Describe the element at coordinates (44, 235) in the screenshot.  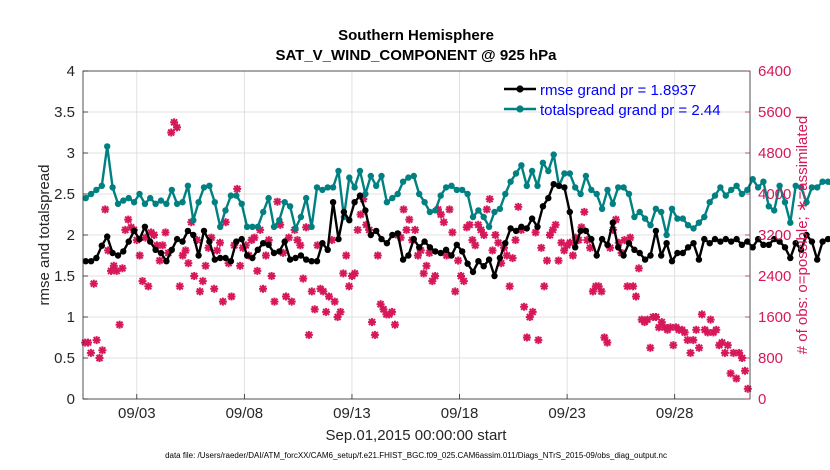
I see `left-y-axis-label: rmse and totalspread` at that location.